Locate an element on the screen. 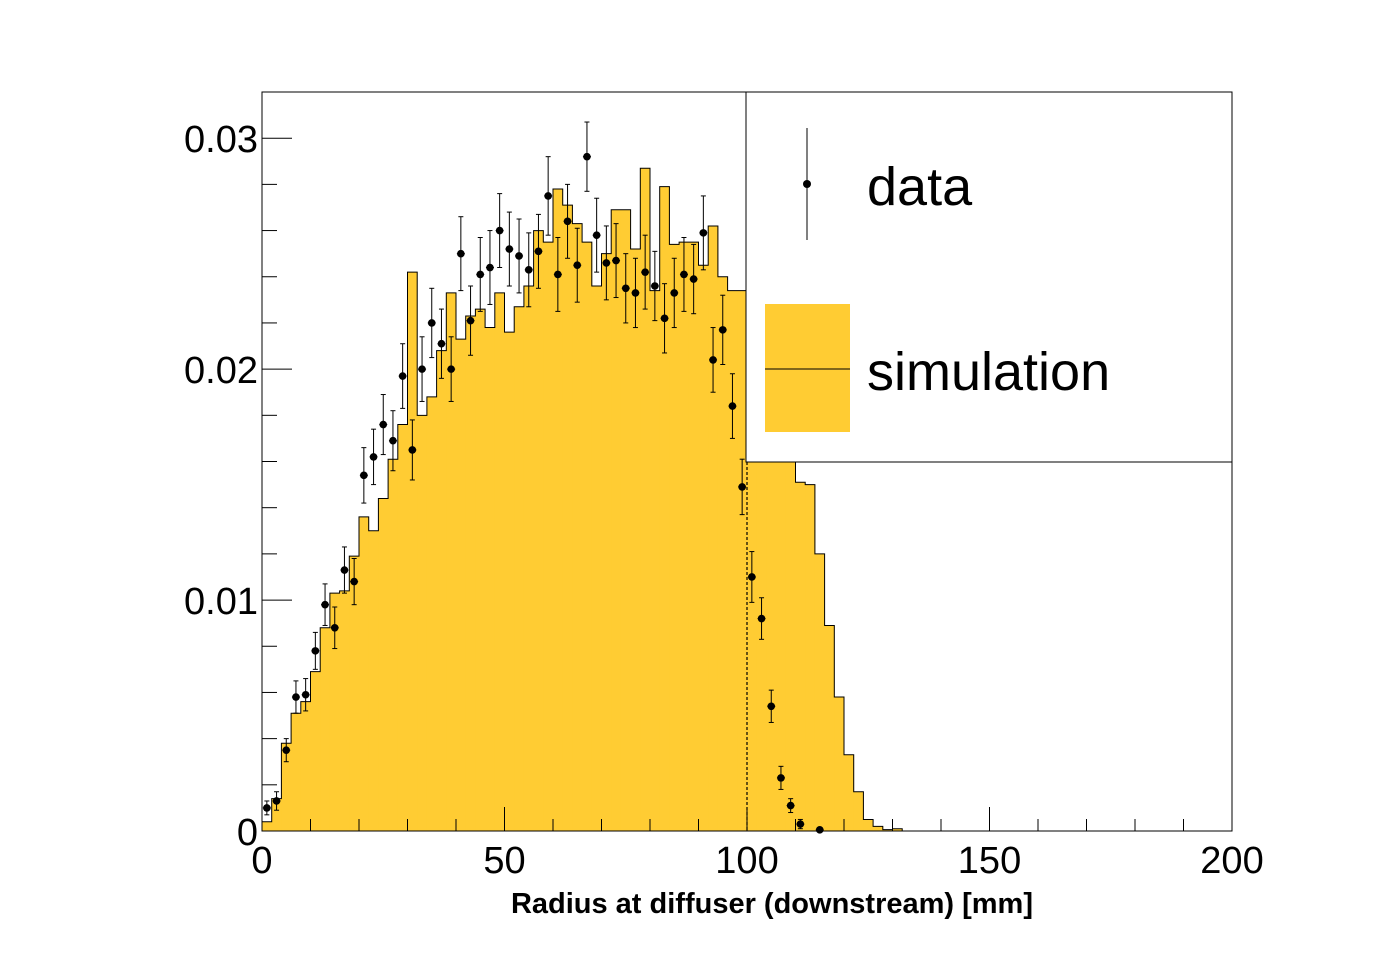  y-tick-label: 0.03 is located at coordinates (221, 140).